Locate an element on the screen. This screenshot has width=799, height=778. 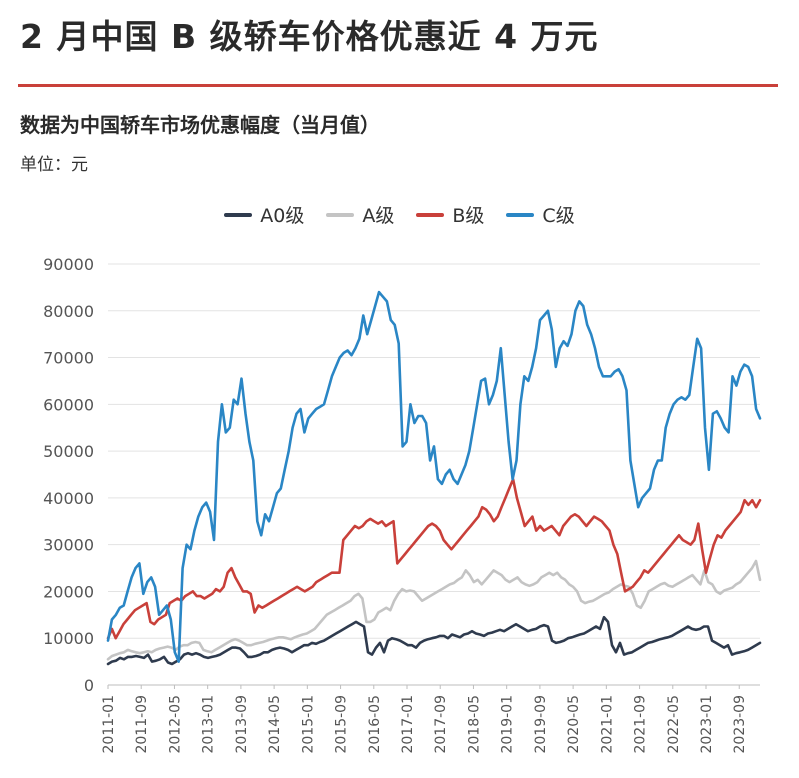
x-tick-label: 2013-09 is located at coordinates (242, 724).